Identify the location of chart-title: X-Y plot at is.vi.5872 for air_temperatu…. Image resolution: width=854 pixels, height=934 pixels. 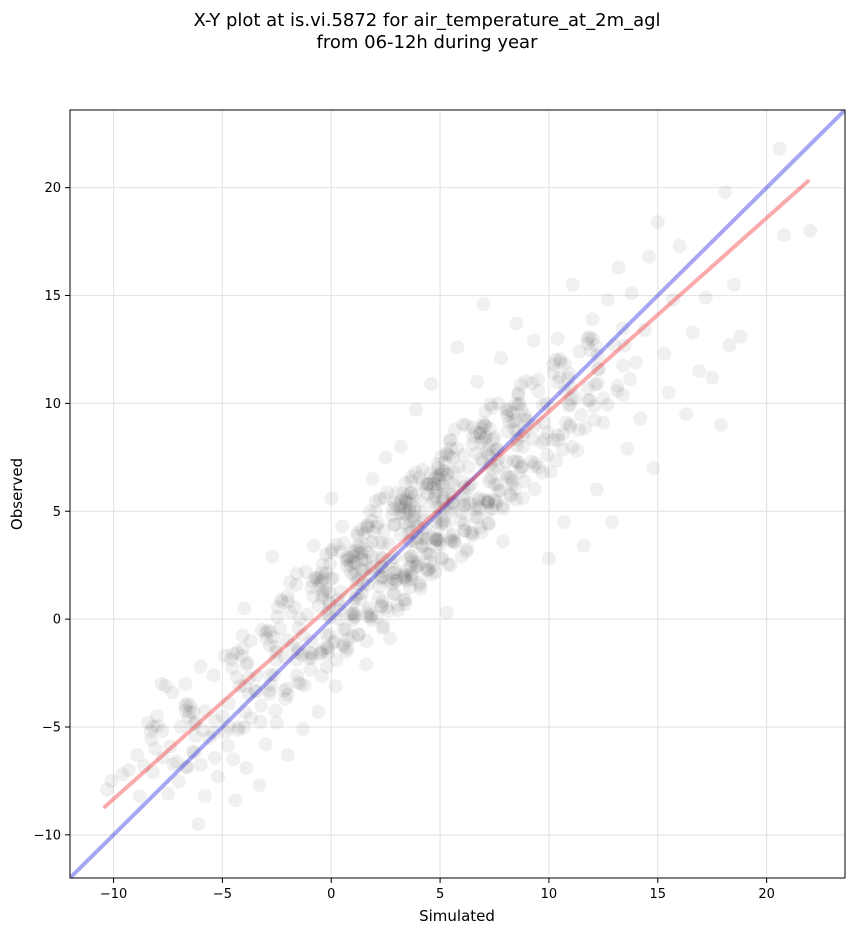
(427, 32).